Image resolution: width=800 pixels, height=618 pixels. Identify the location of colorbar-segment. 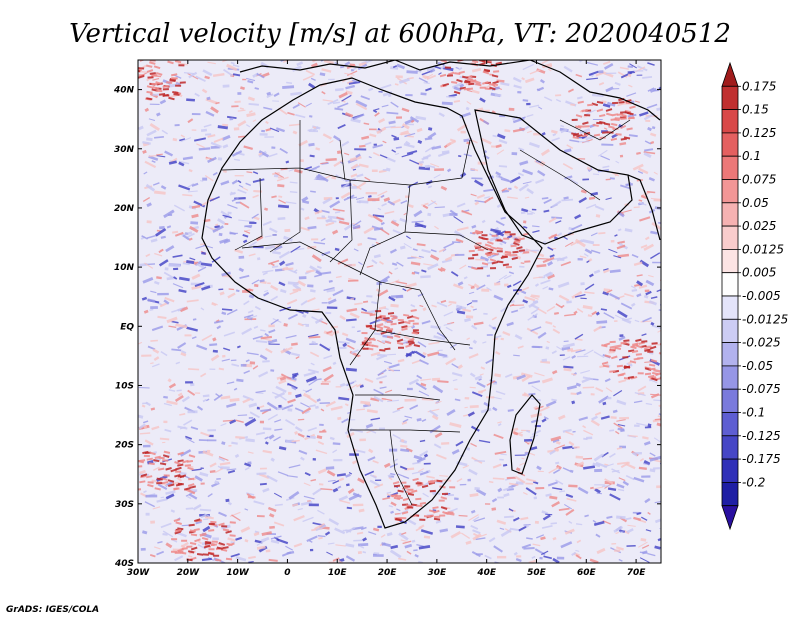
(730, 494).